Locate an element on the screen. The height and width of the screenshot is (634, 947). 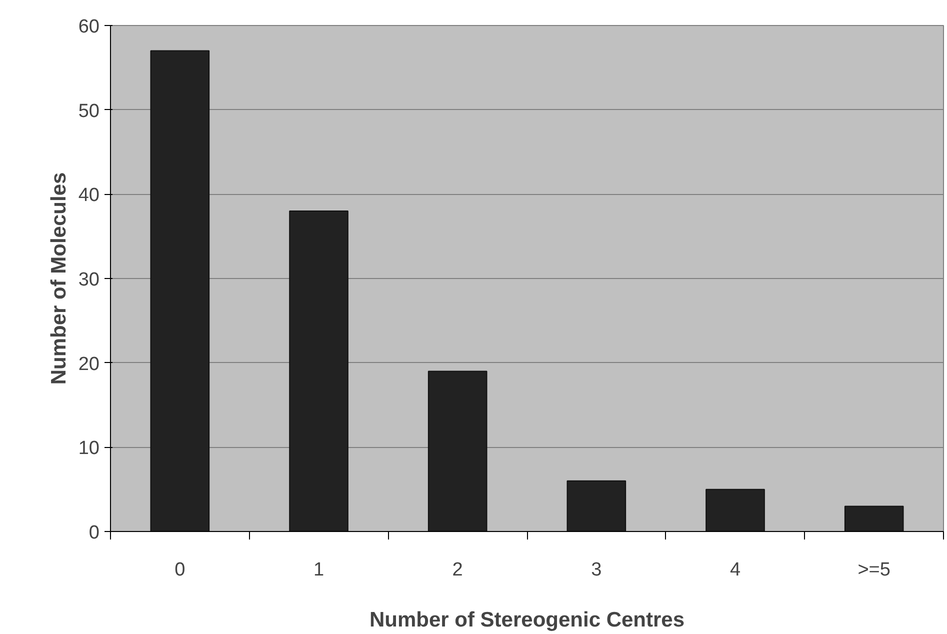
y-tick-label: 0 is located at coordinates (94, 533).